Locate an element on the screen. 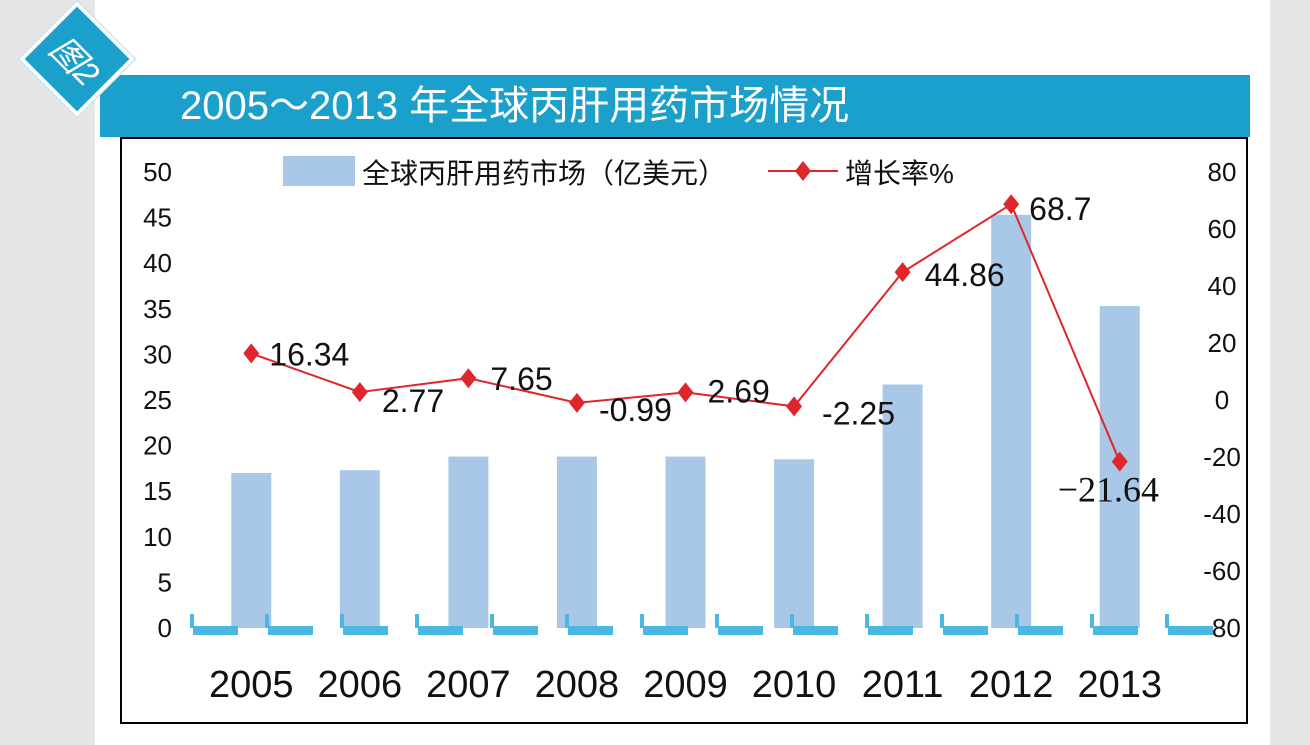 The width and height of the screenshot is (1310, 745). legend-line-marker is located at coordinates (803, 171).